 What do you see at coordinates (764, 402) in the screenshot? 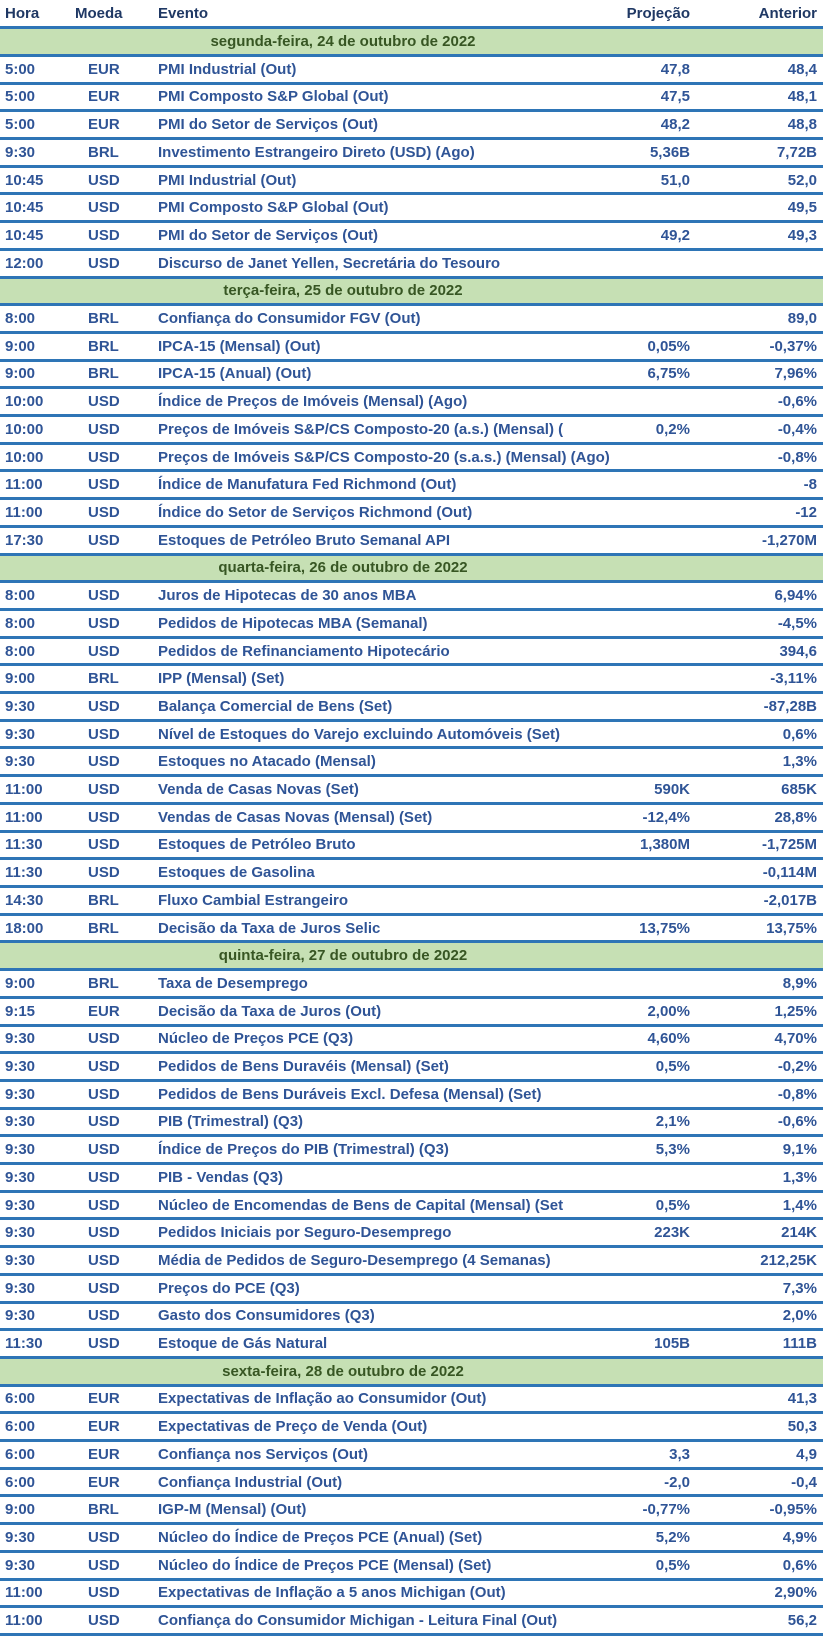
I see `previous-cell: -0,6%` at bounding box center [764, 402].